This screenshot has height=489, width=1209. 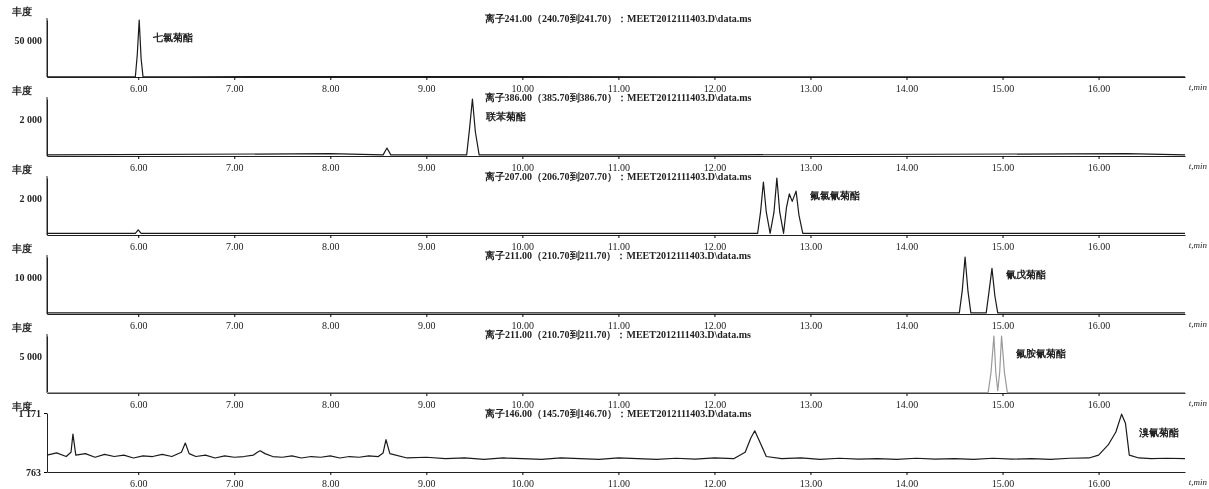 I want to click on text: 50 000, so click(x=28, y=40).